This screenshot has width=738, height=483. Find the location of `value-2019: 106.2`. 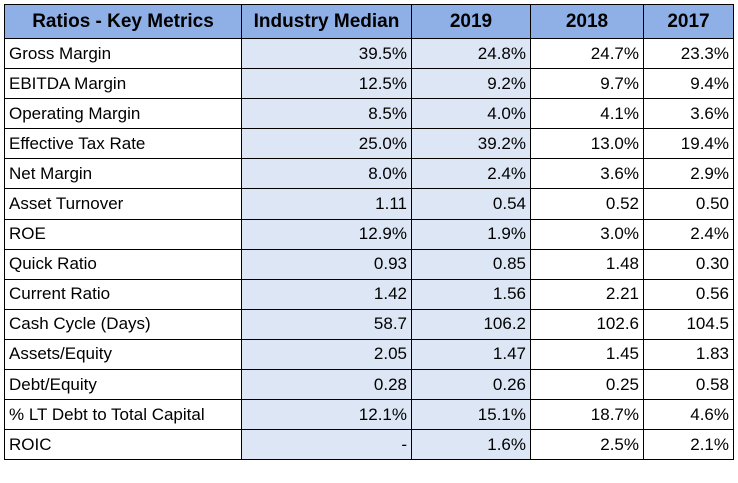

value-2019: 106.2 is located at coordinates (471, 324).